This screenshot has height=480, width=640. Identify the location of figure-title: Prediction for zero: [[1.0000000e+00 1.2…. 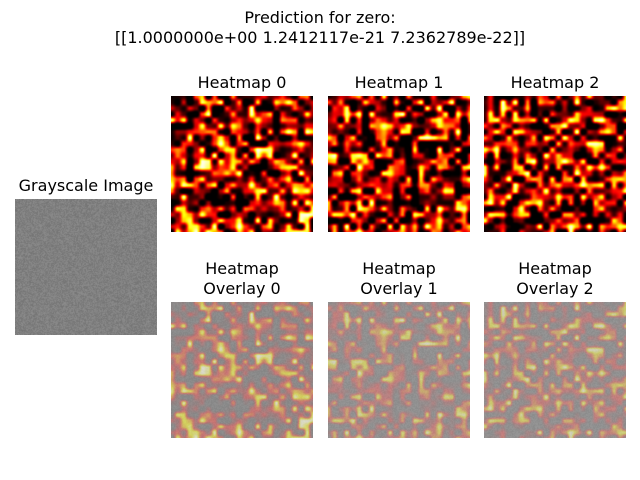
(320, 28).